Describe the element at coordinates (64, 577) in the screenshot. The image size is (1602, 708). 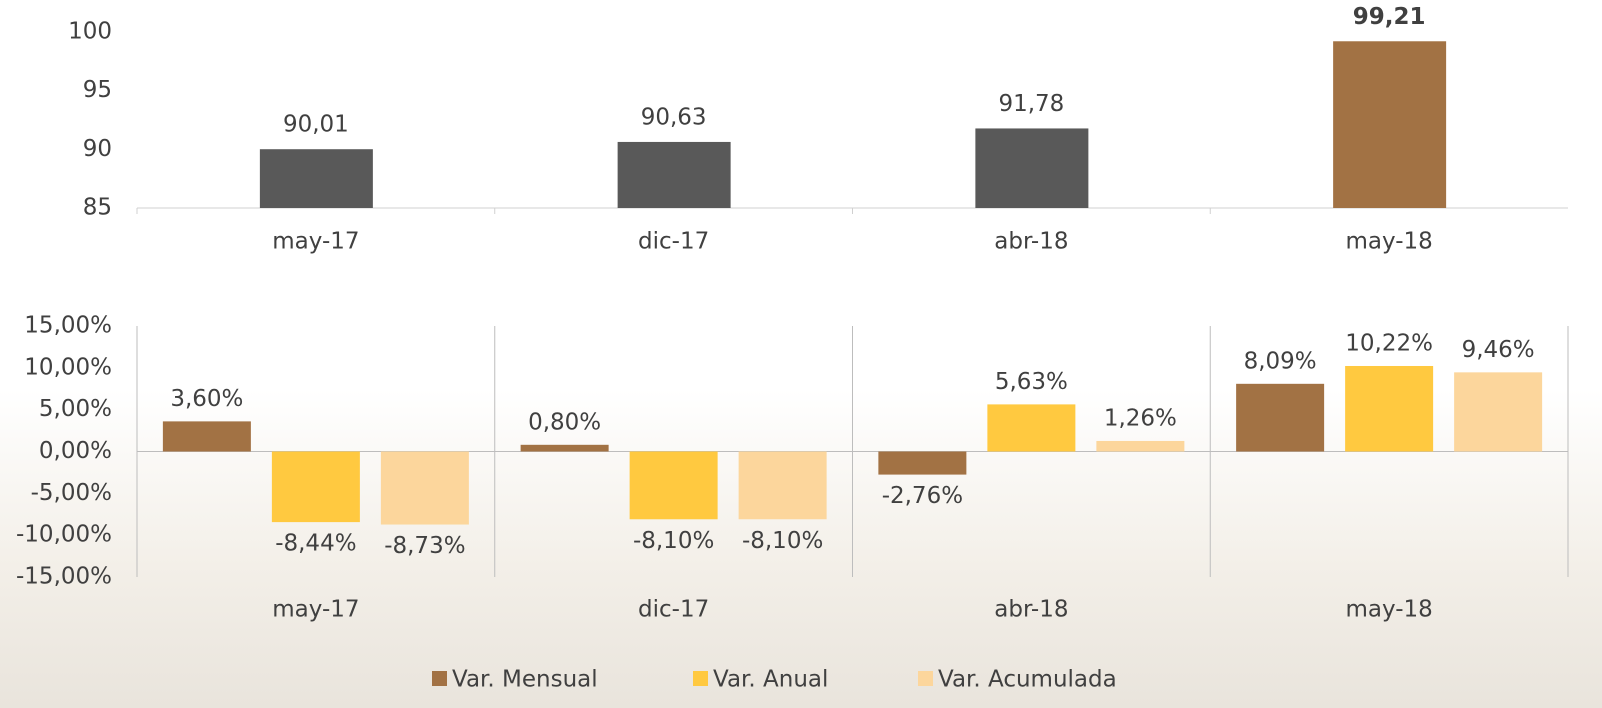
I see `y-tick-label: -15,00%` at that location.